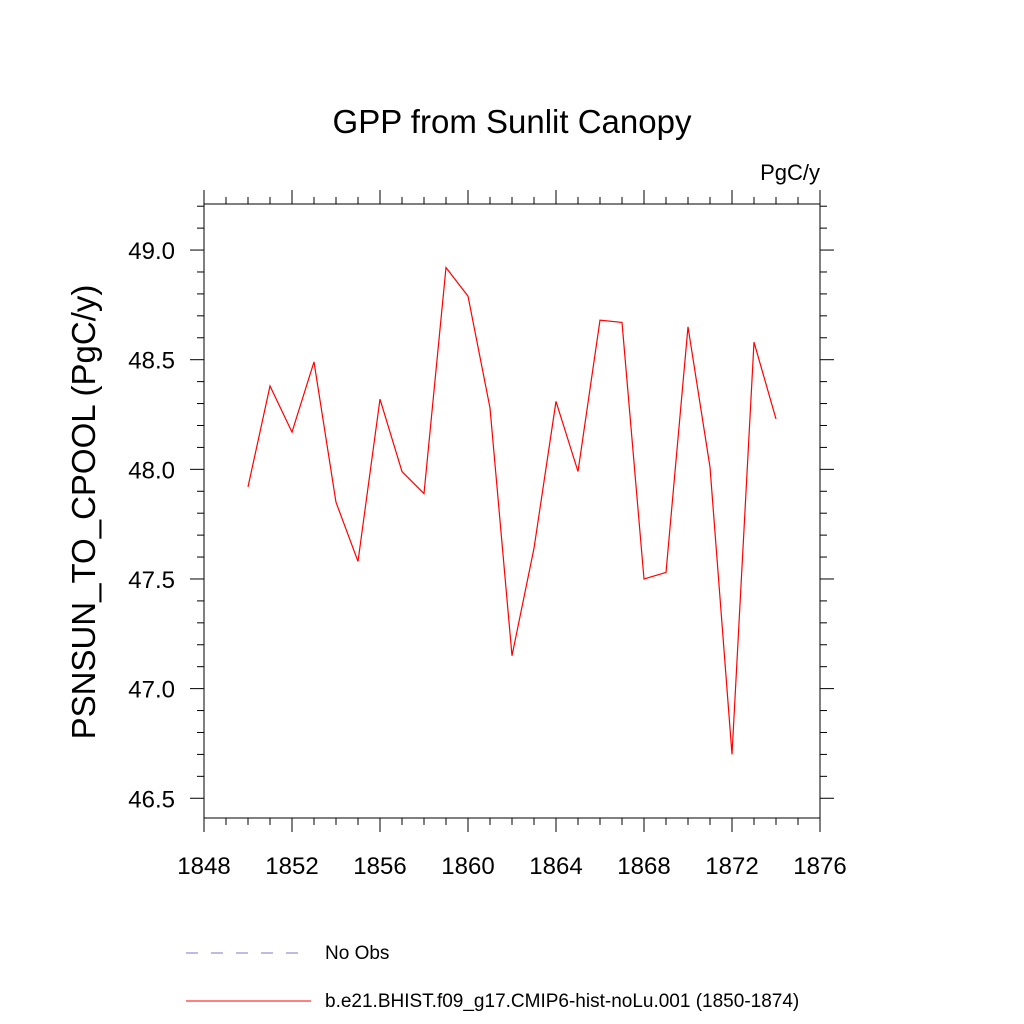  What do you see at coordinates (555, 866) in the screenshot?
I see `x-tick-label: 1864` at bounding box center [555, 866].